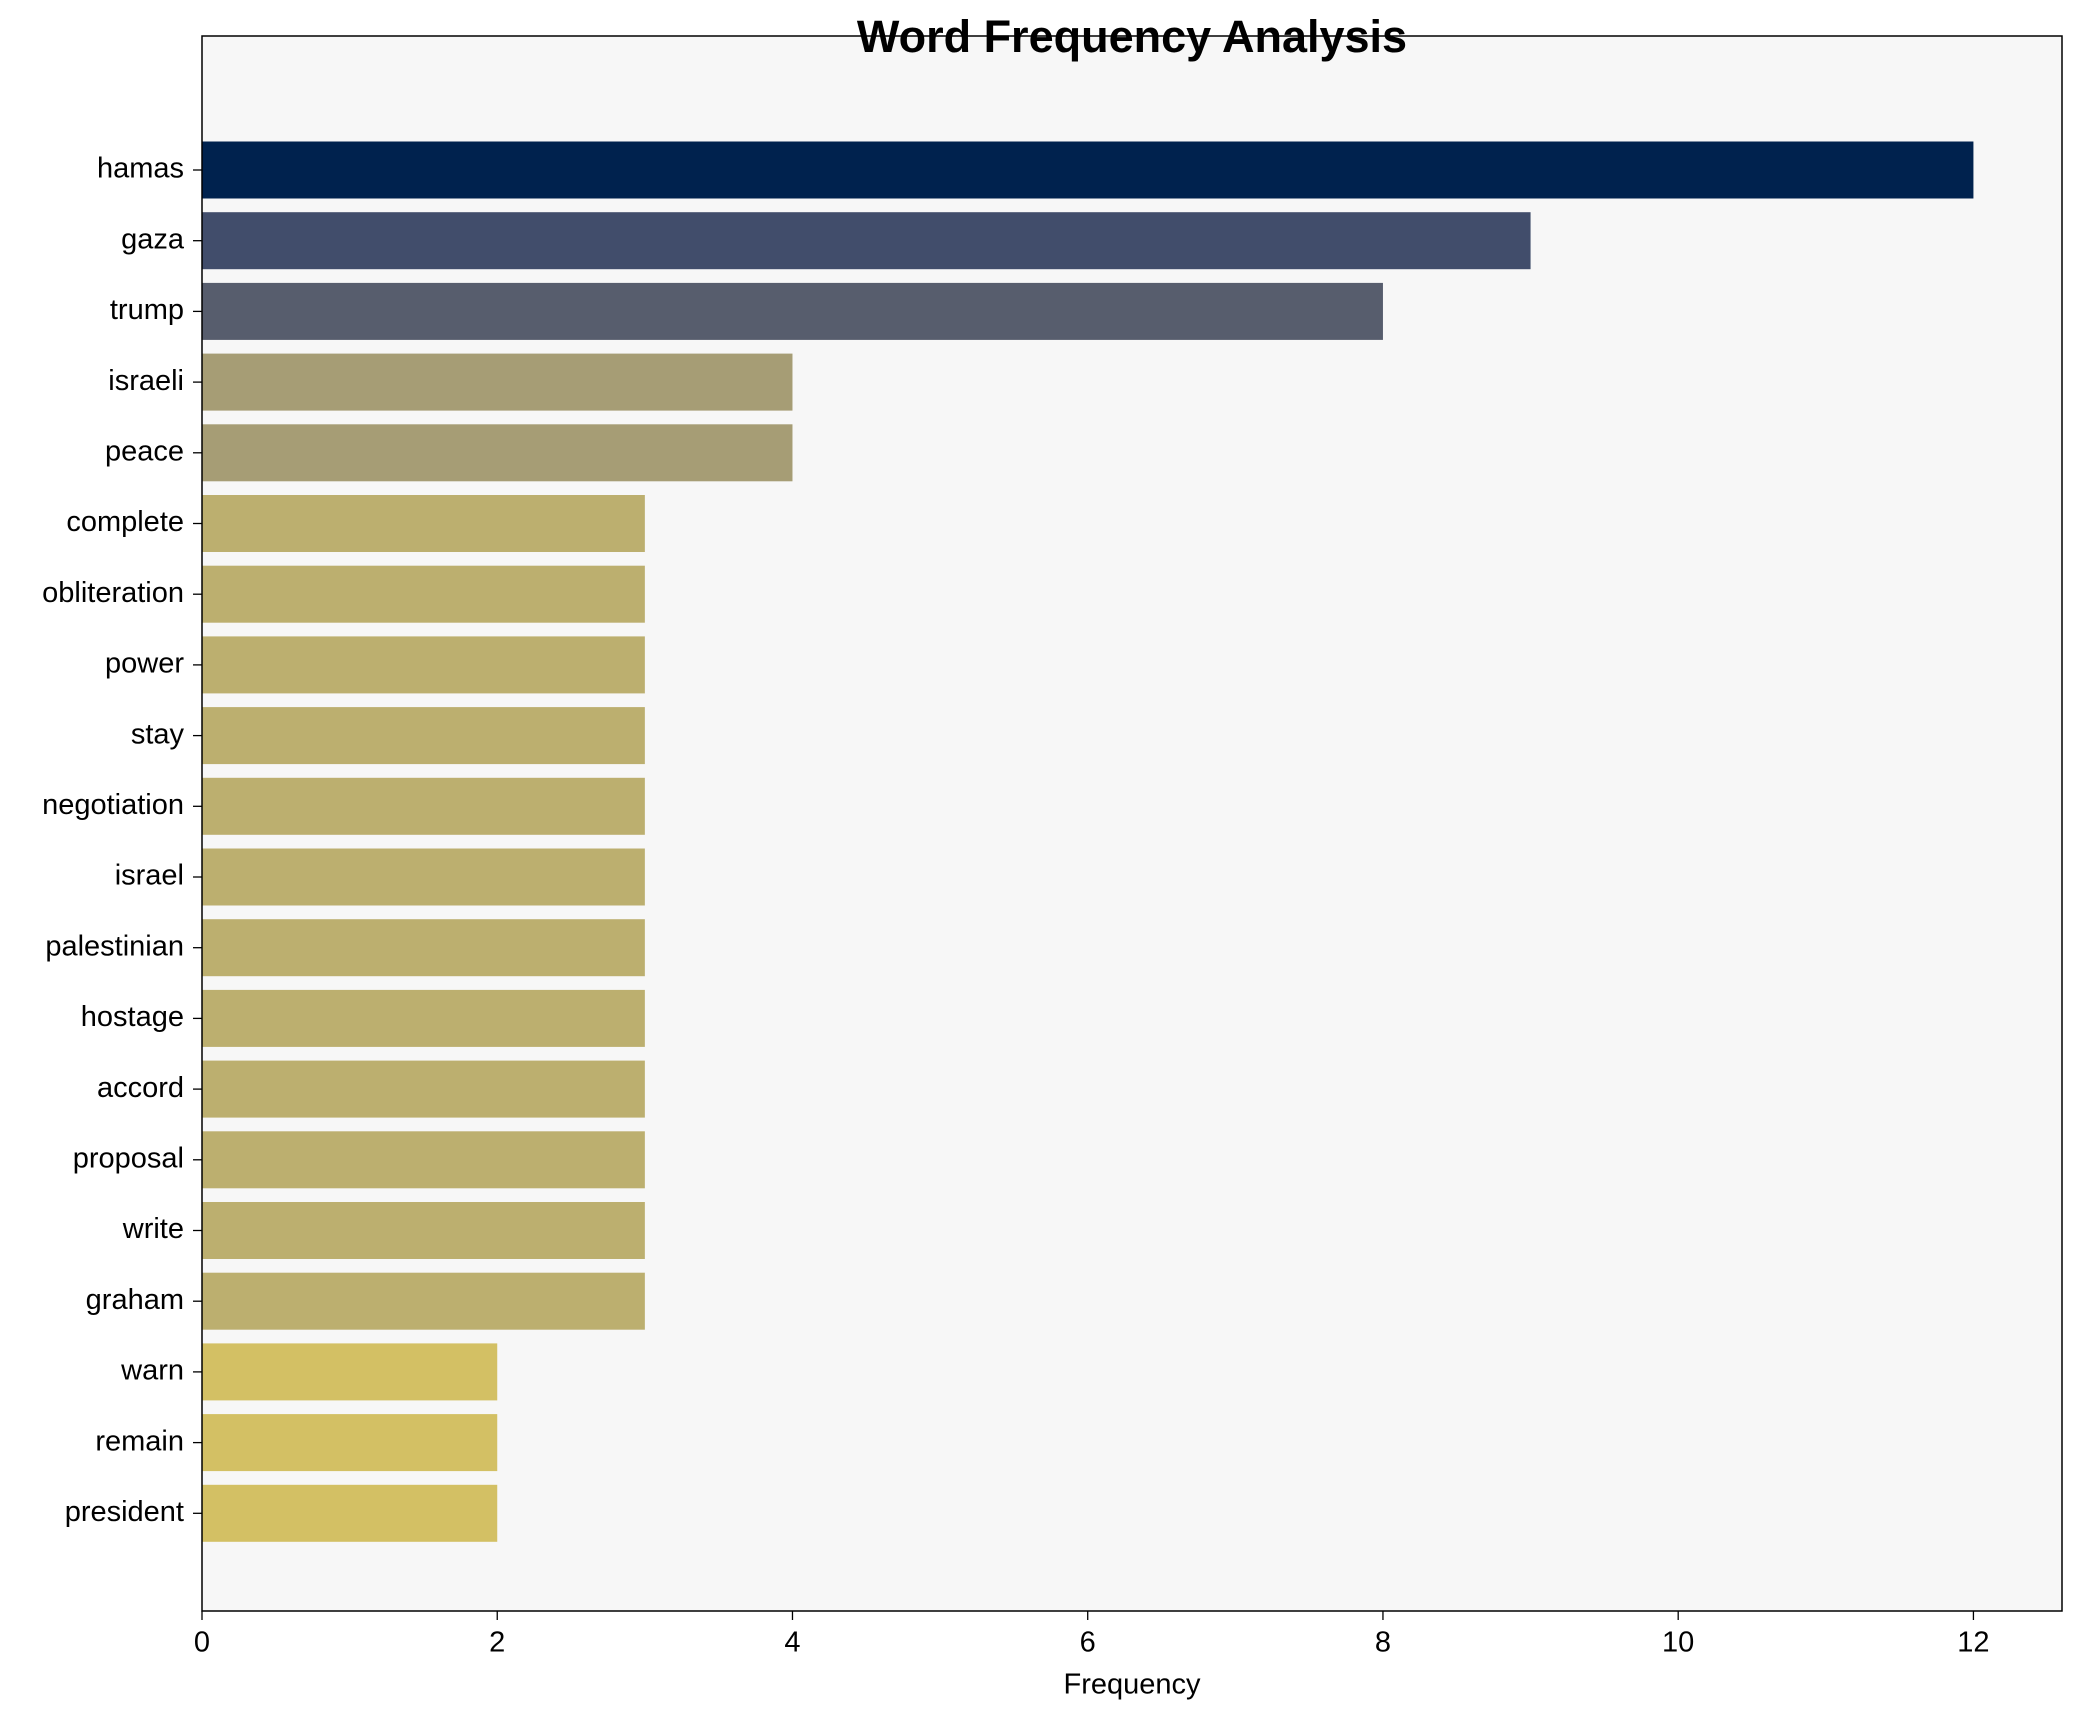  Describe the element at coordinates (158, 734) in the screenshot. I see `y-tick-label: stay` at that location.